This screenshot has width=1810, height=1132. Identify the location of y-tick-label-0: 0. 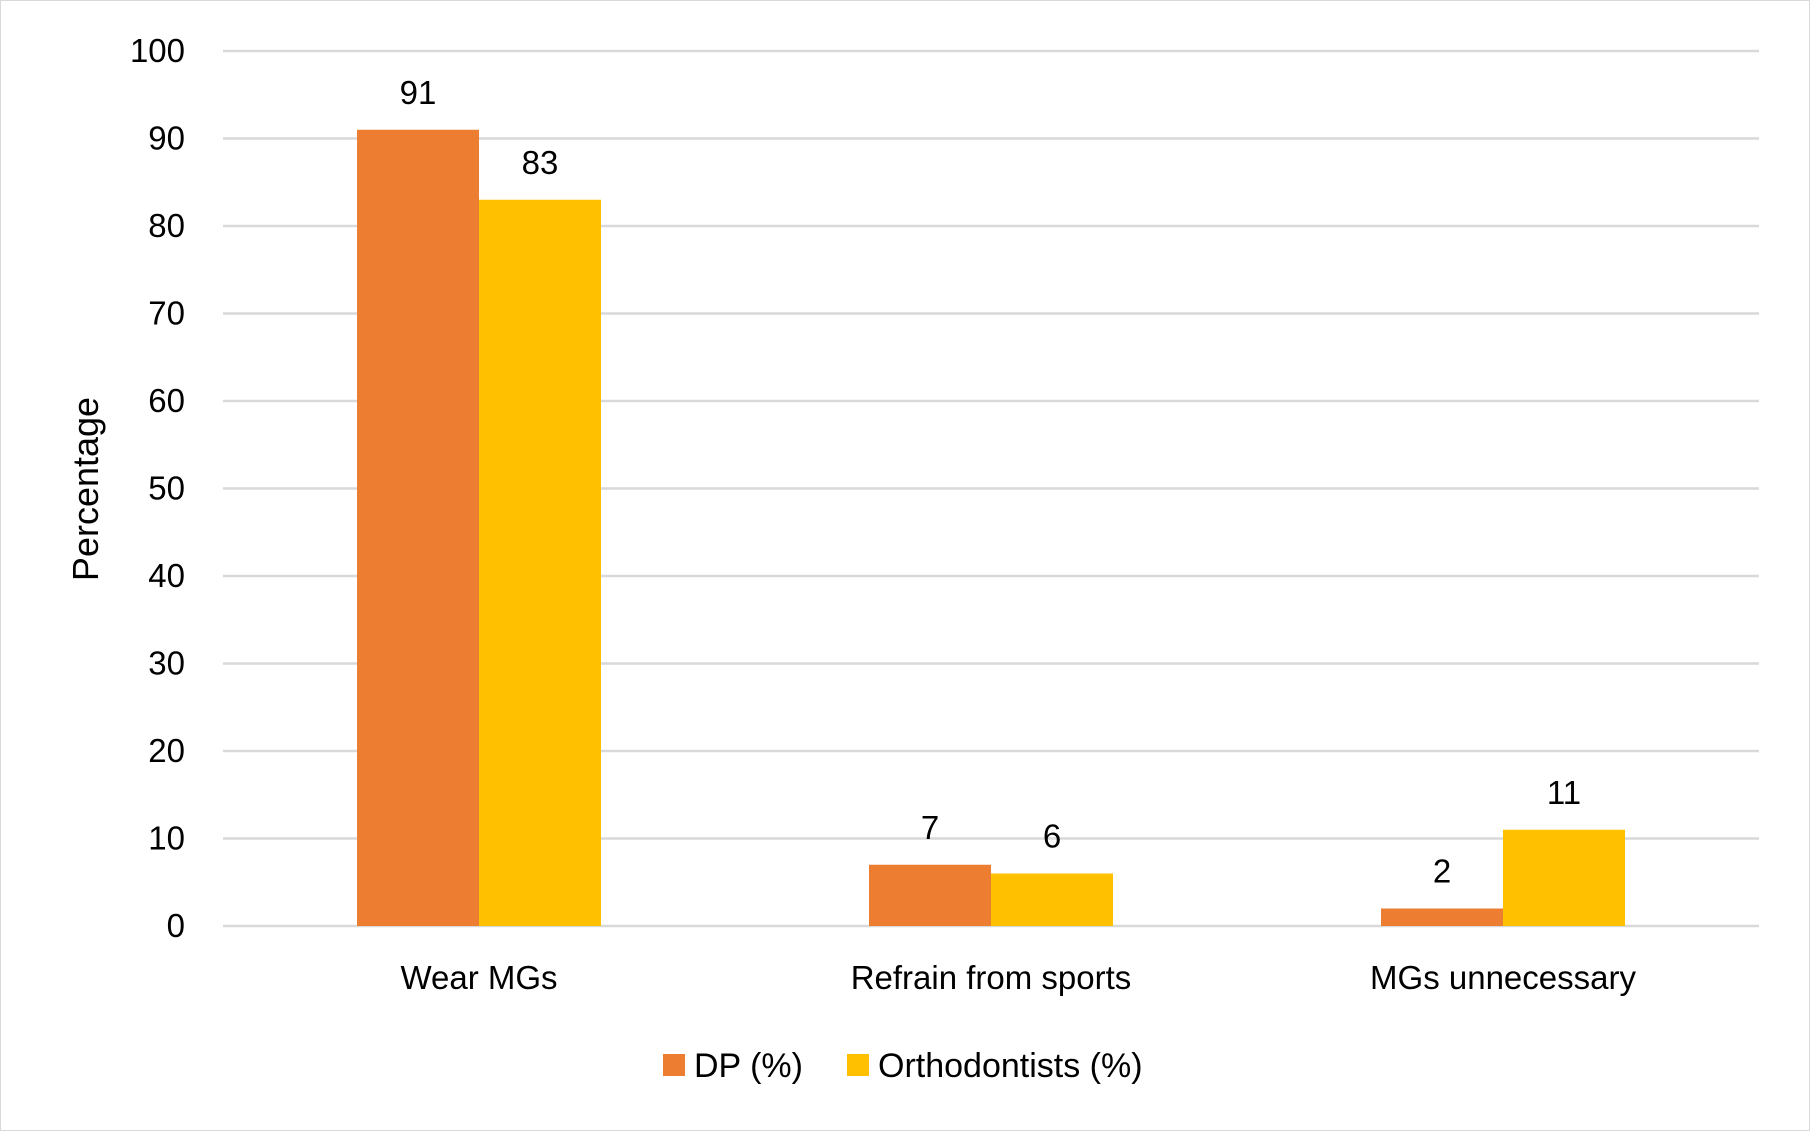
(176, 925).